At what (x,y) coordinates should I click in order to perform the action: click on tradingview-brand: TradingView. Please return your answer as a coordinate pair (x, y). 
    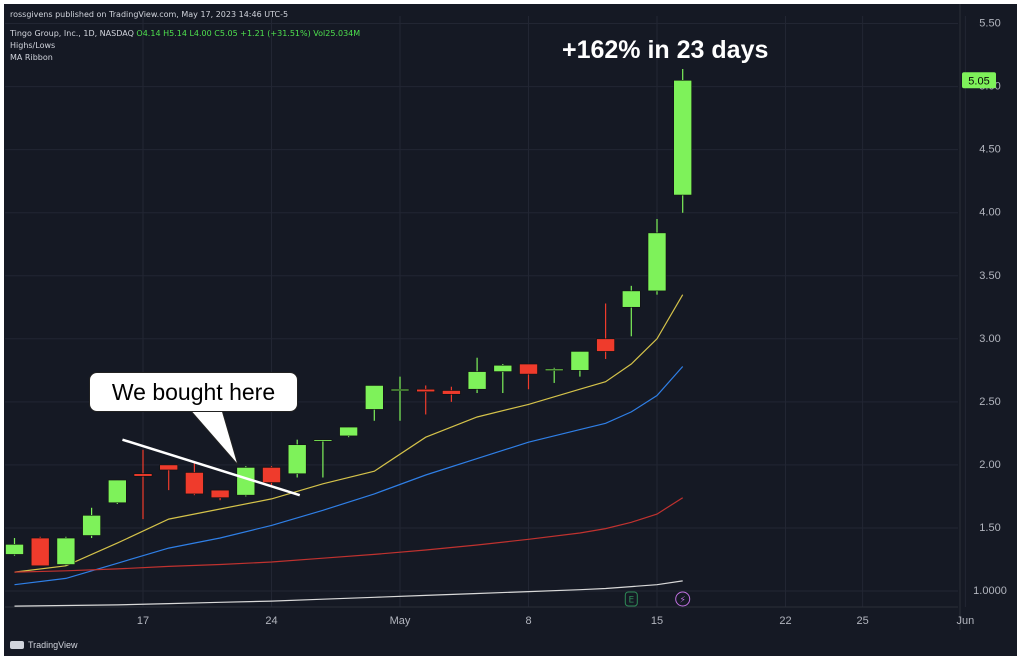
    Looking at the image, I should click on (44, 645).